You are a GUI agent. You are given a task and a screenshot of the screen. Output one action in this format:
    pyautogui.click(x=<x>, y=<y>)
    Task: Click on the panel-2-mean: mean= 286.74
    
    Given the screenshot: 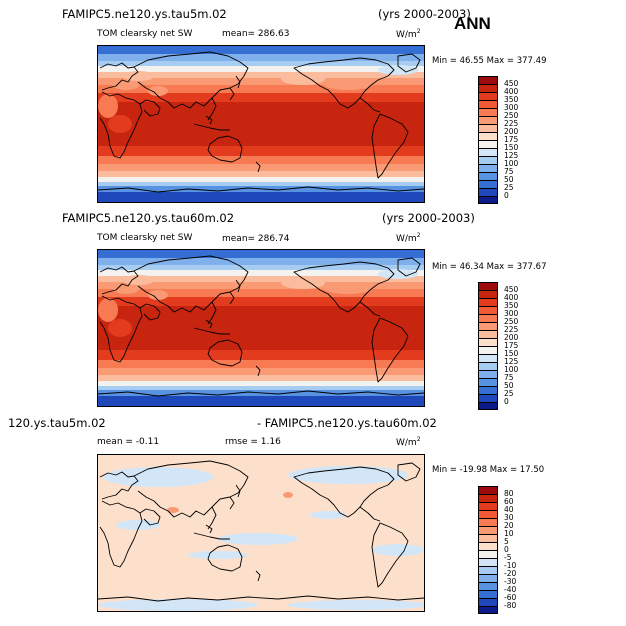 What is the action you would take?
    pyautogui.click(x=256, y=239)
    